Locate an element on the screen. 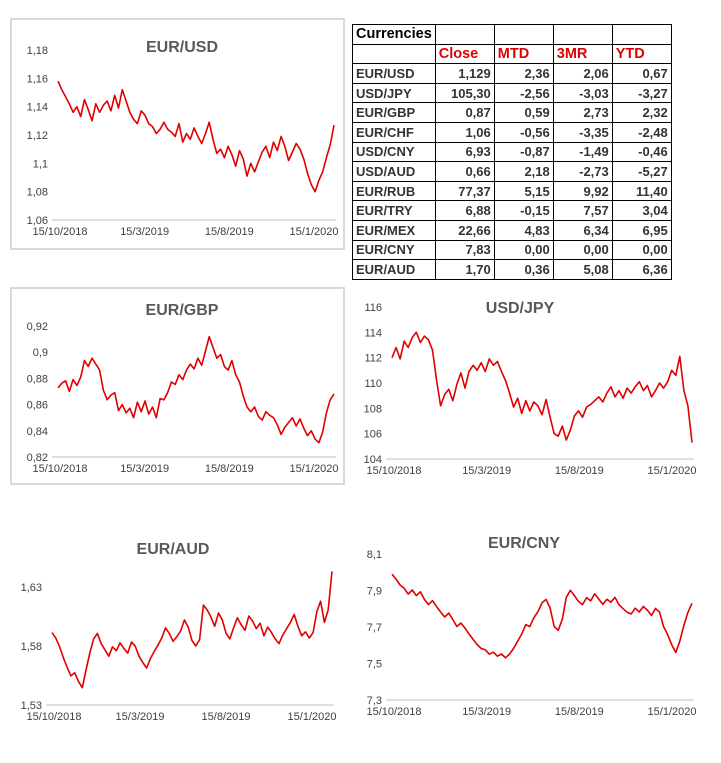 Image resolution: width=721 pixels, height=763 pixels. table-header-row: Close MTD 3MR YTD is located at coordinates (512, 54).